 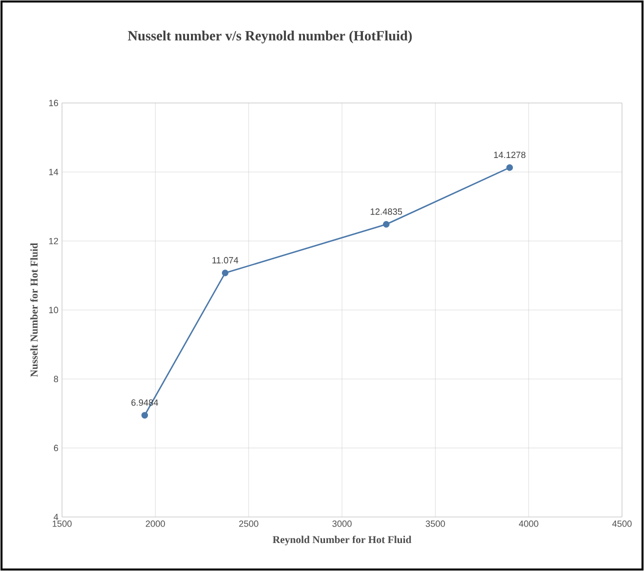 What do you see at coordinates (155, 523) in the screenshot?
I see `x-tick-label: 2000` at bounding box center [155, 523].